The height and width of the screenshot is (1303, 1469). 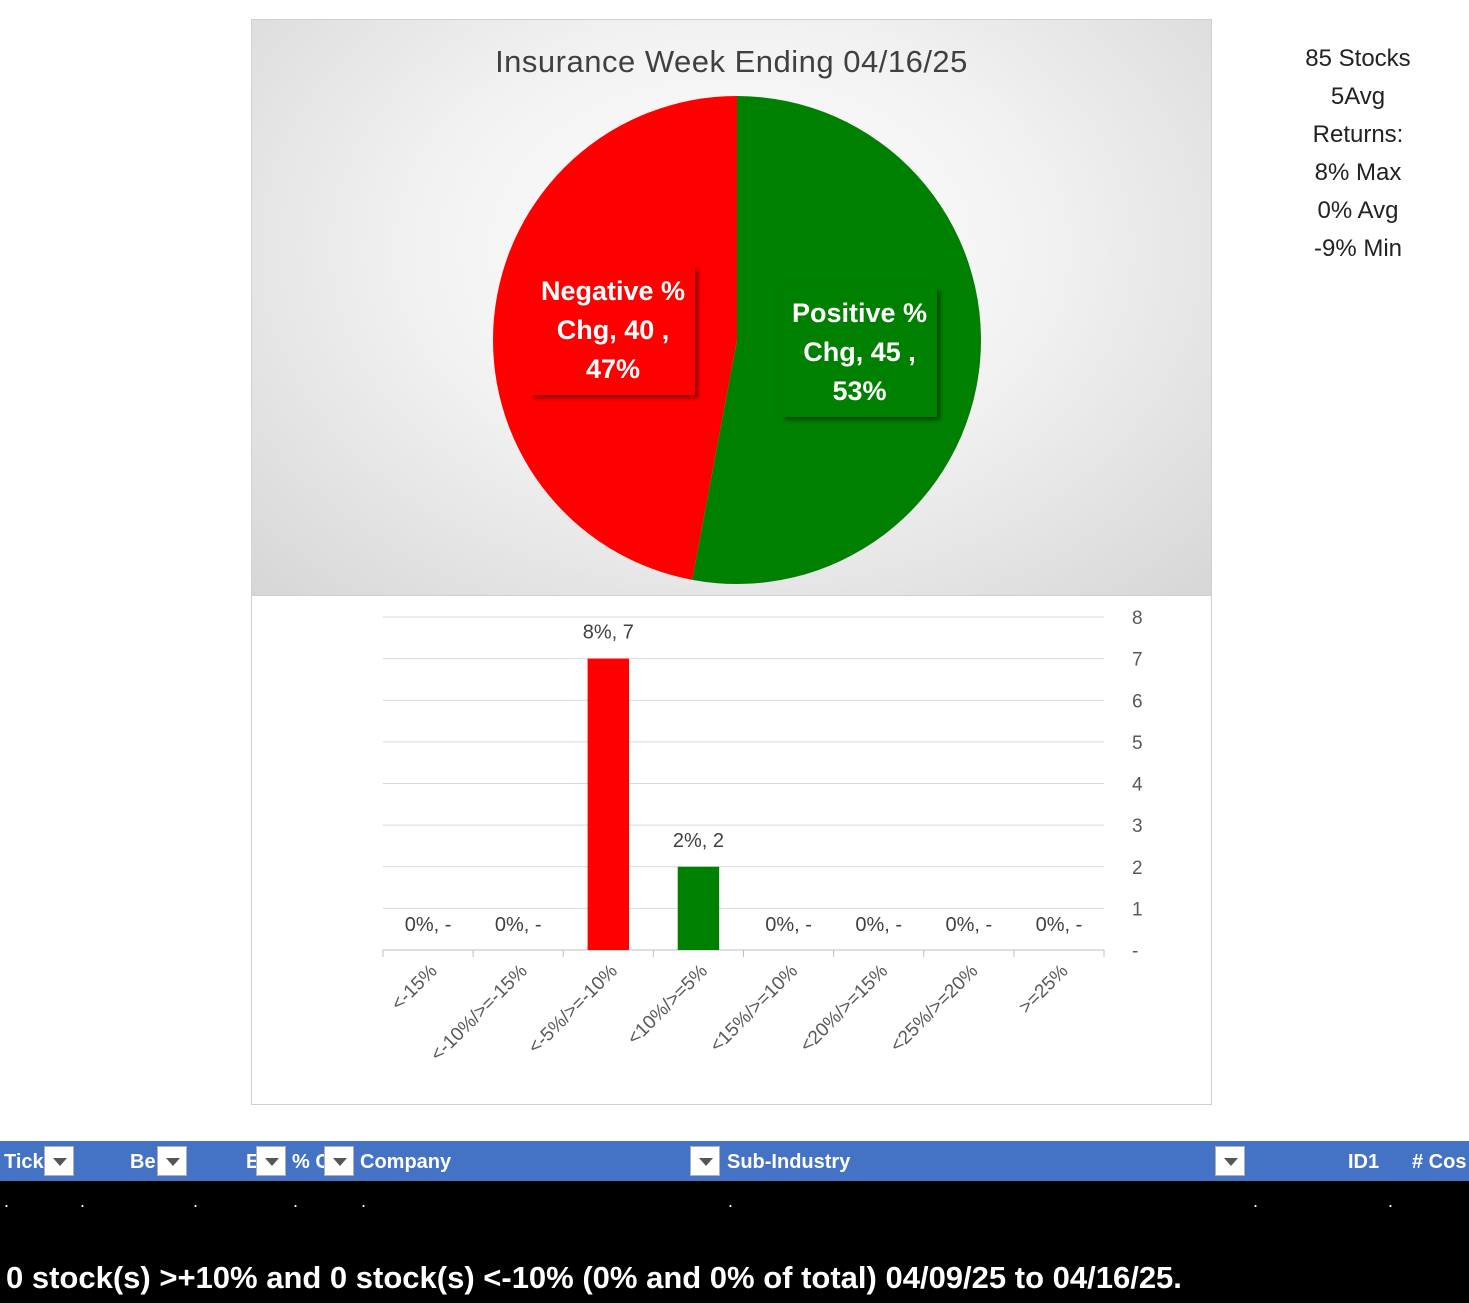 What do you see at coordinates (789, 1162) in the screenshot?
I see `column-header-sub-industry: Sub-Industry` at bounding box center [789, 1162].